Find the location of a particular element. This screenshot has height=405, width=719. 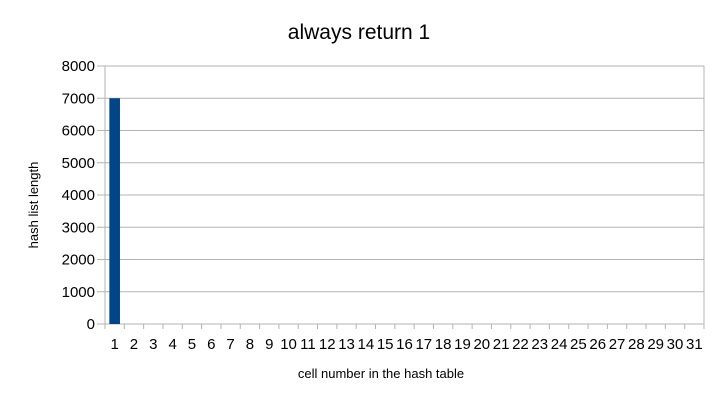

x-tick-label: 29 is located at coordinates (655, 344).